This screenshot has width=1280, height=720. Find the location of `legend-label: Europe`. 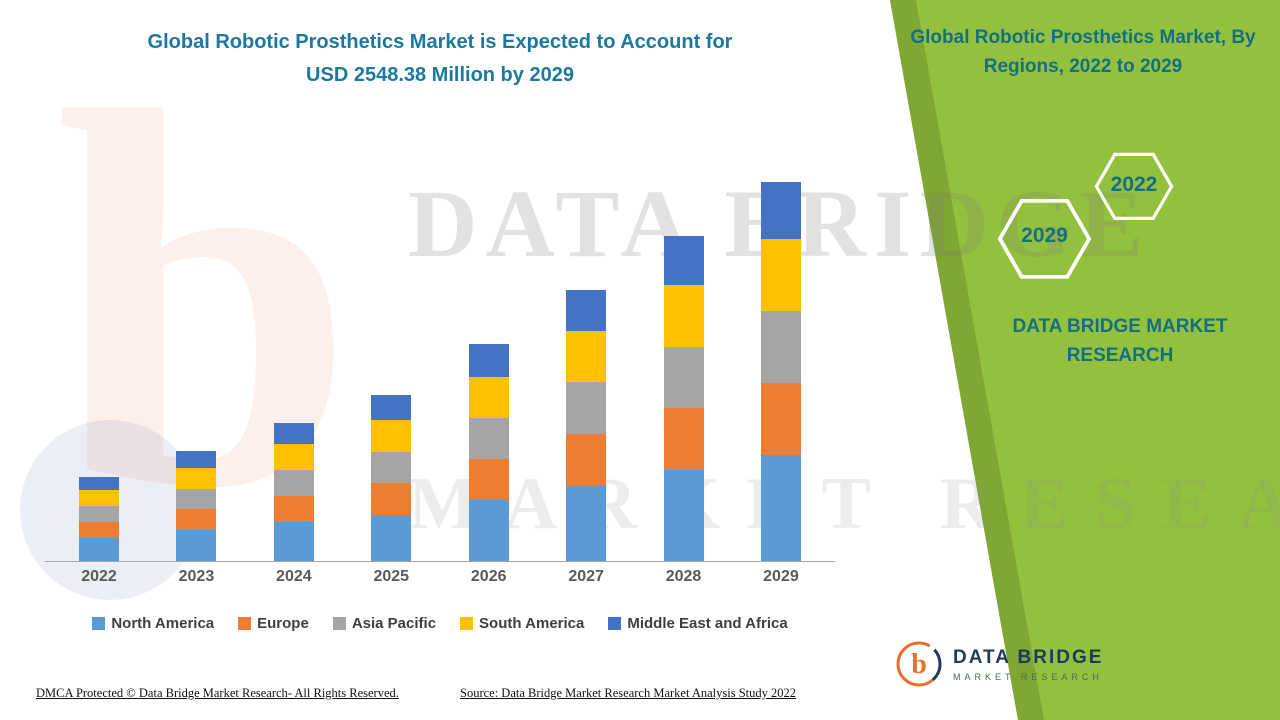

legend-label: Europe is located at coordinates (283, 623).